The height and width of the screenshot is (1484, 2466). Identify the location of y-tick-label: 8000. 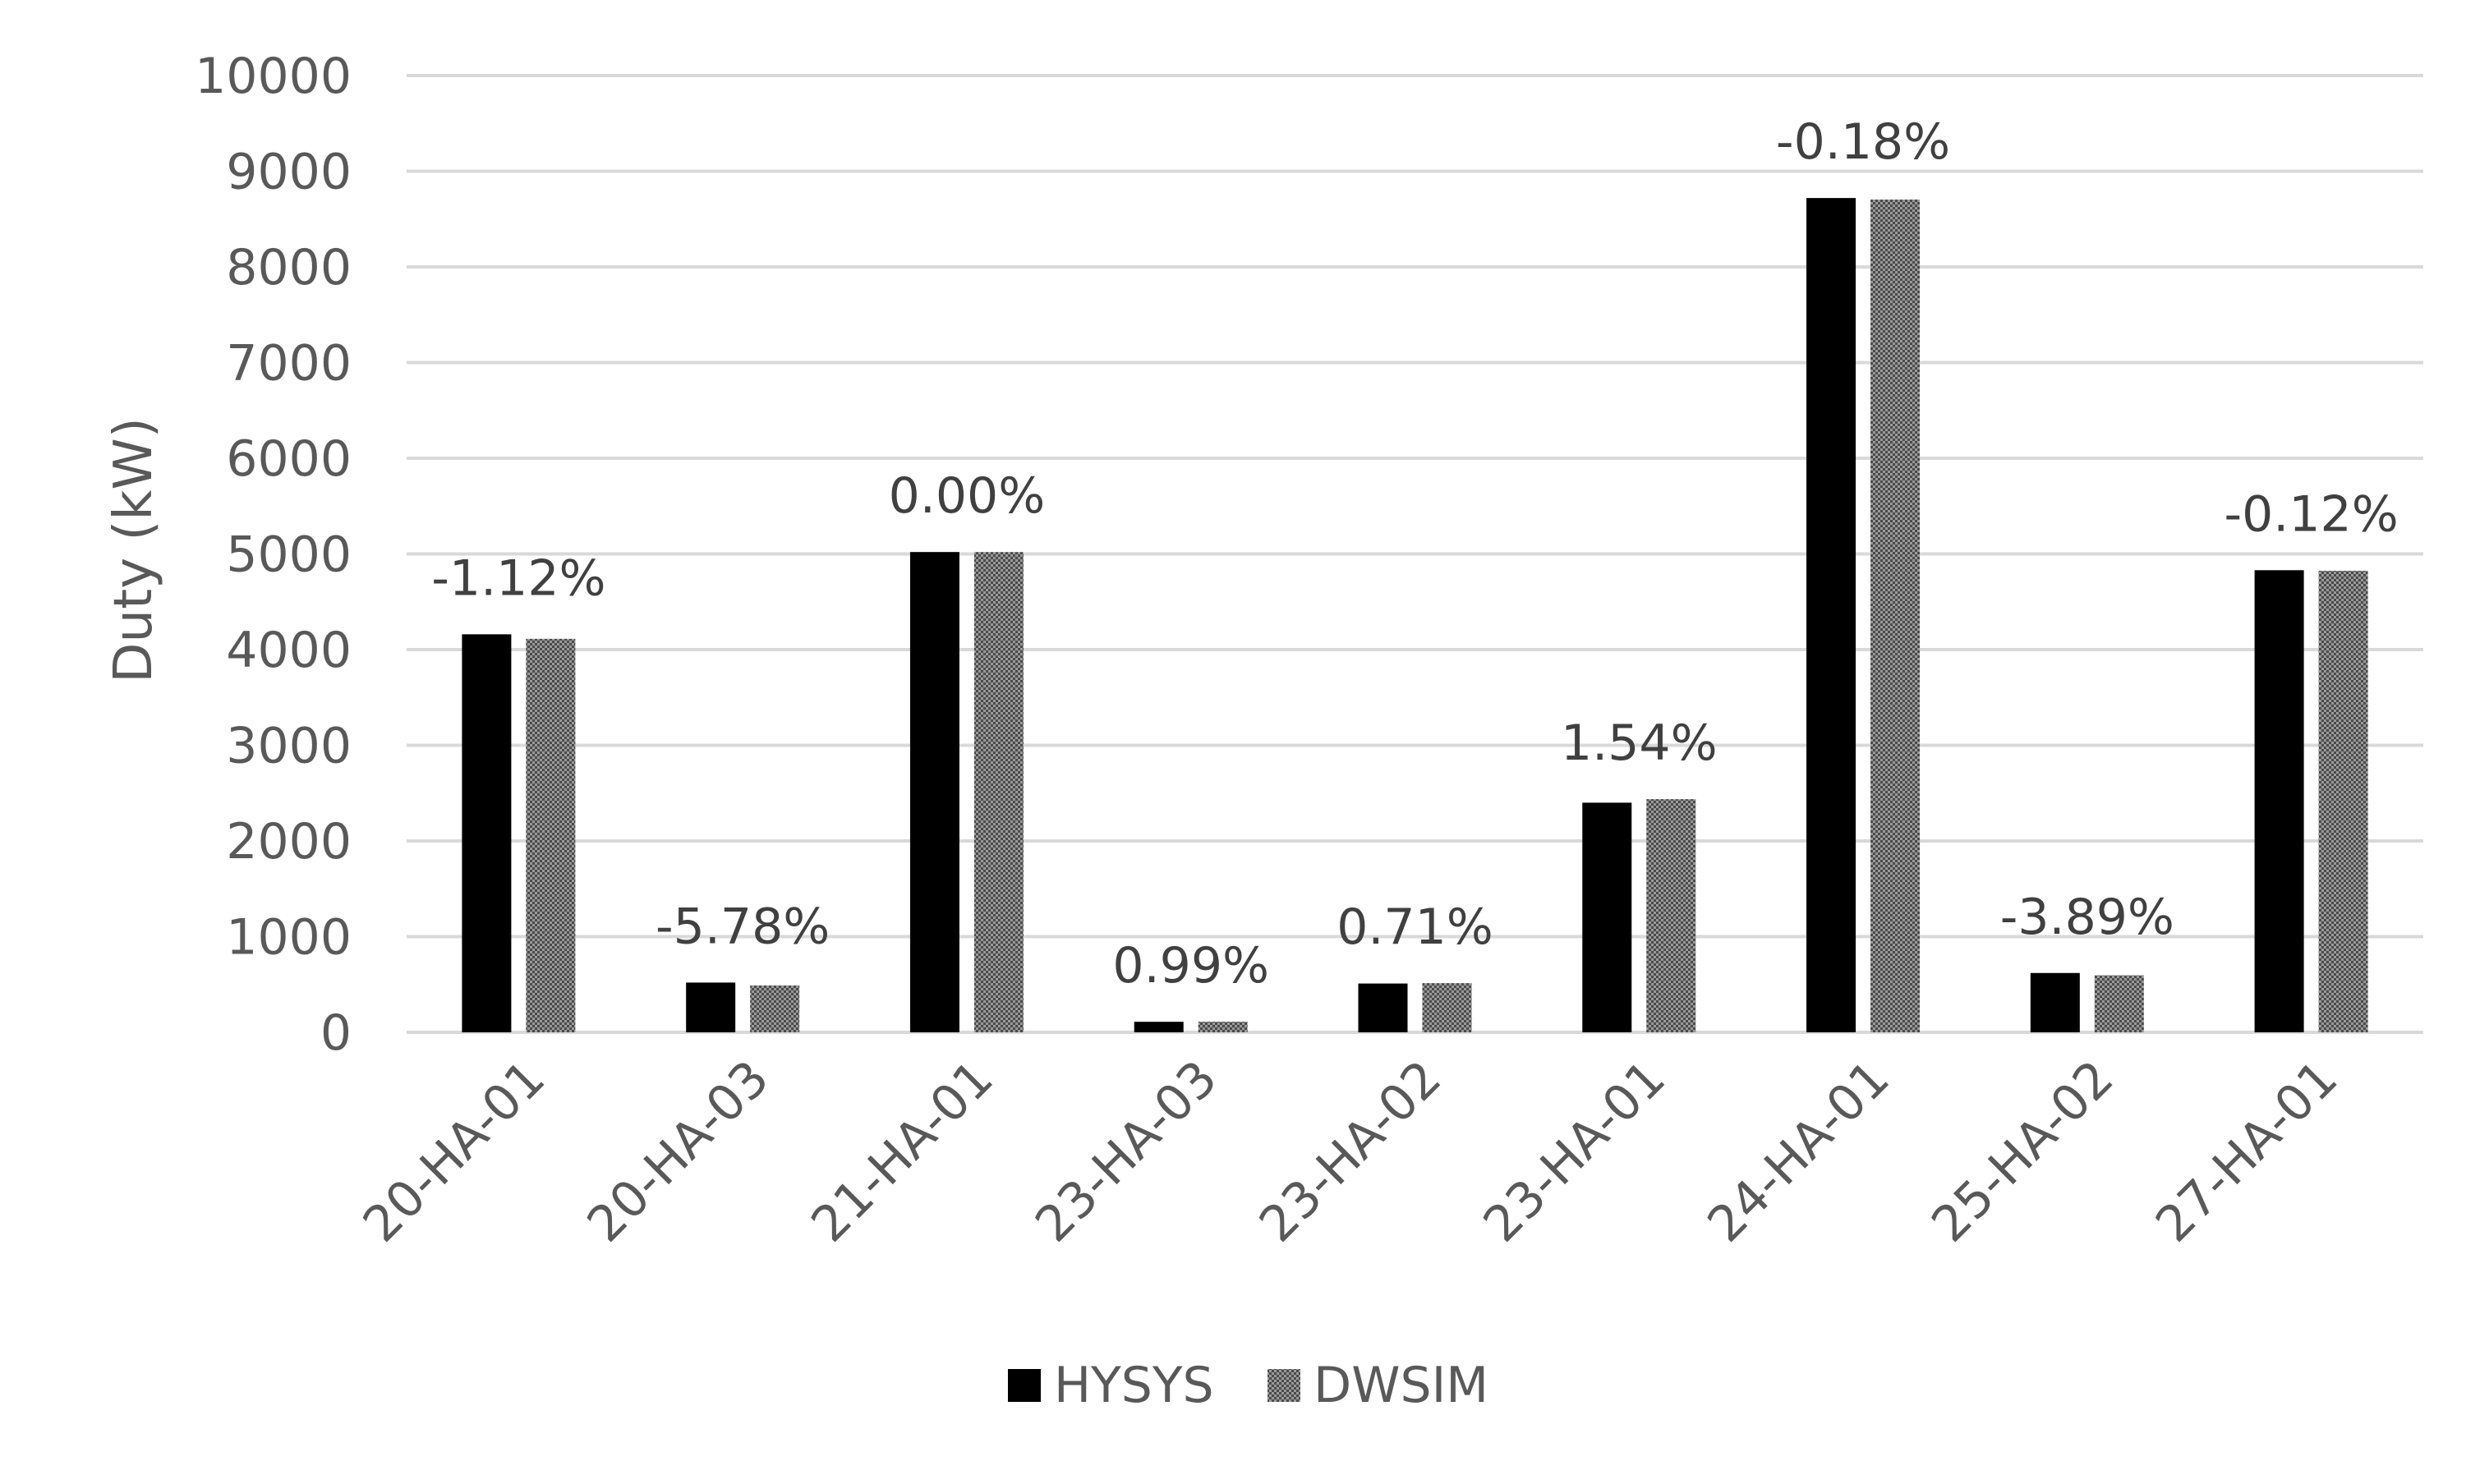
(289, 267).